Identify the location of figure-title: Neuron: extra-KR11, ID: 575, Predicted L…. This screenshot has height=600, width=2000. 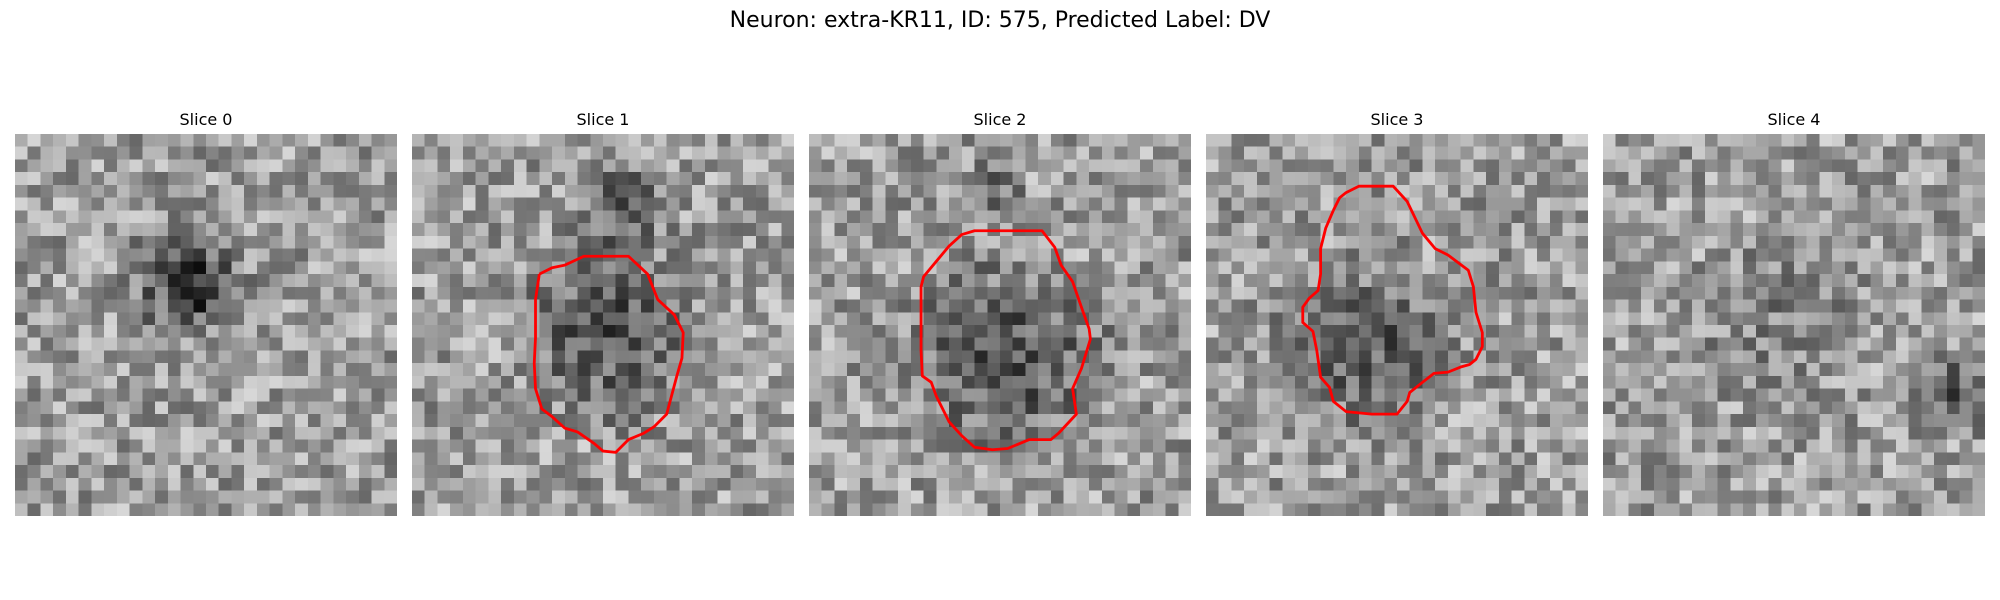
(1000, 20).